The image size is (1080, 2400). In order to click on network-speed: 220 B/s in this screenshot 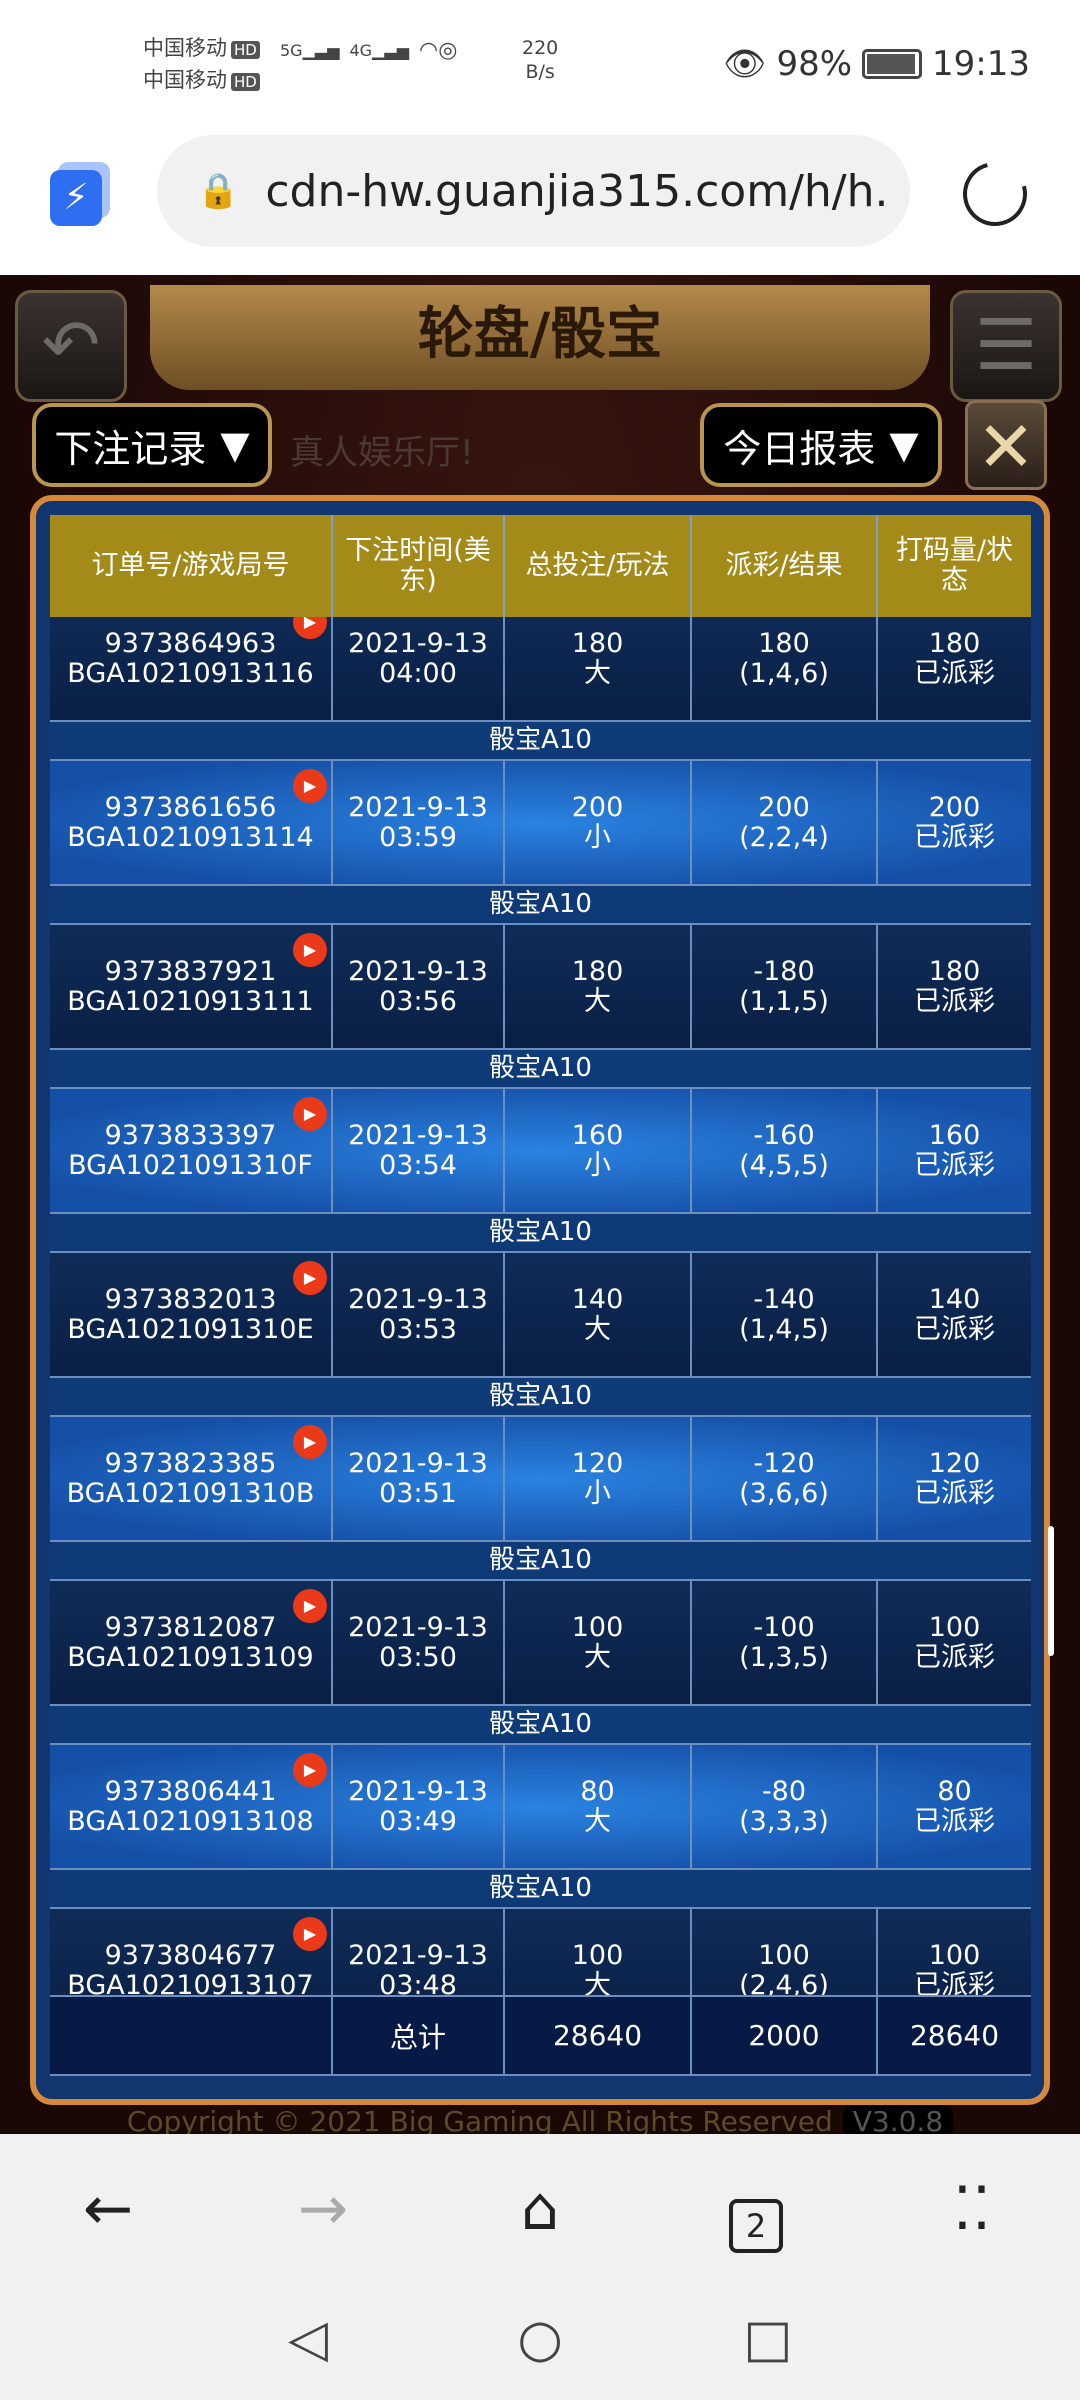, I will do `click(540, 60)`.